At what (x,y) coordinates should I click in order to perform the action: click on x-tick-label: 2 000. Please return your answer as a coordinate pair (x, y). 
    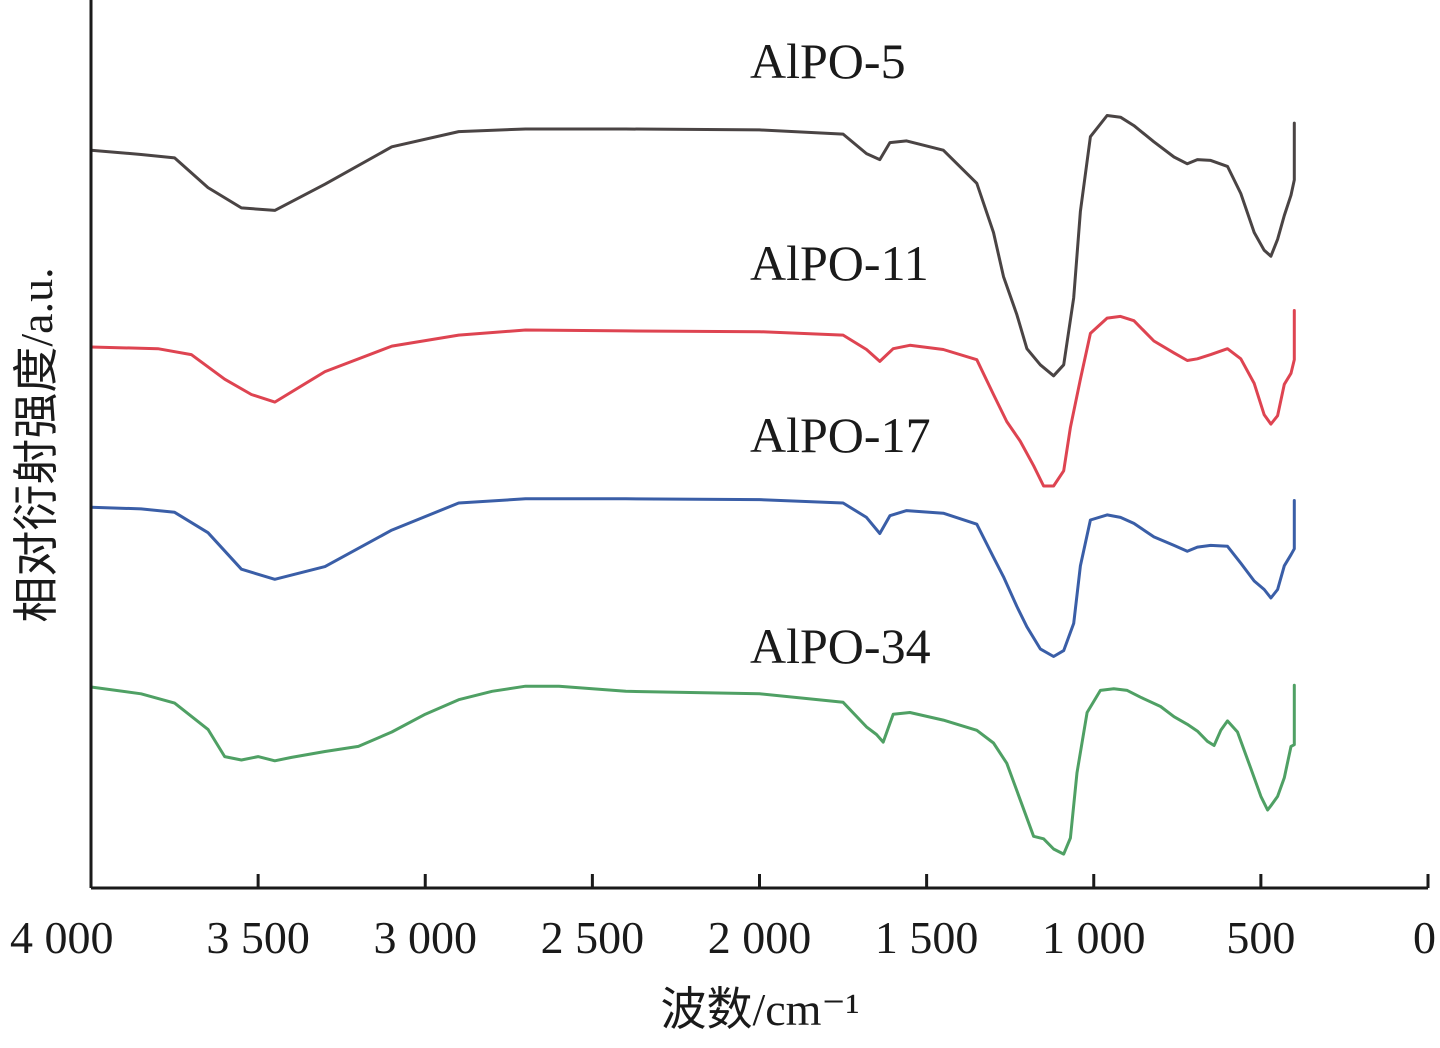
    Looking at the image, I should click on (760, 937).